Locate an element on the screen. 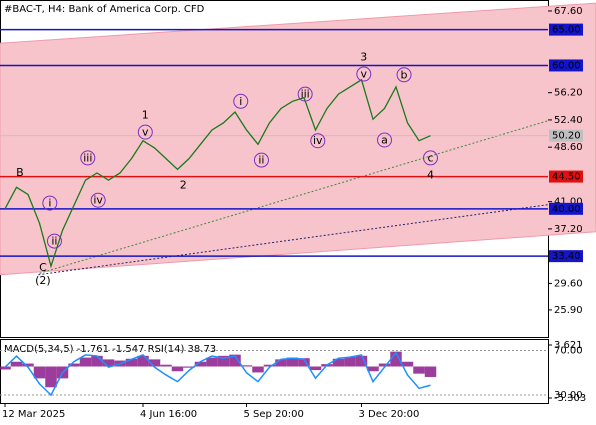 This screenshot has width=596, height=425. x-tick-label: 5 Sep 20:00 is located at coordinates (274, 414).